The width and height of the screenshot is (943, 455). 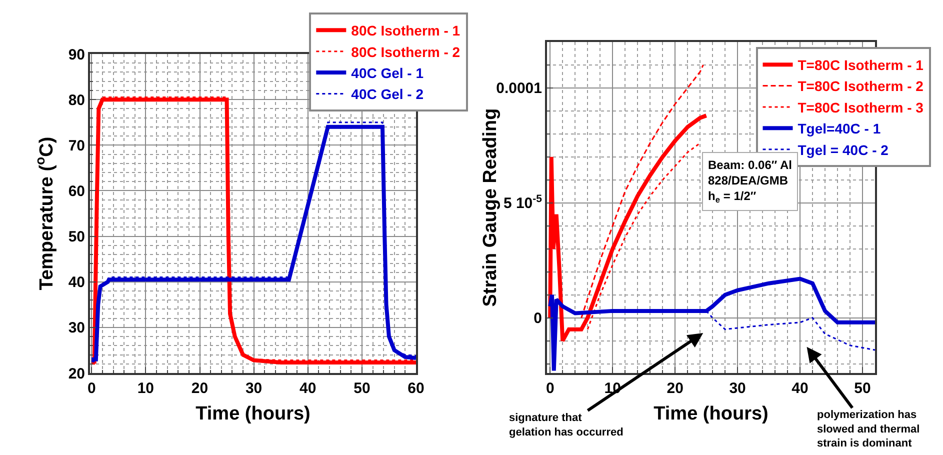 I want to click on y-tick-label: 0, so click(x=538, y=319).